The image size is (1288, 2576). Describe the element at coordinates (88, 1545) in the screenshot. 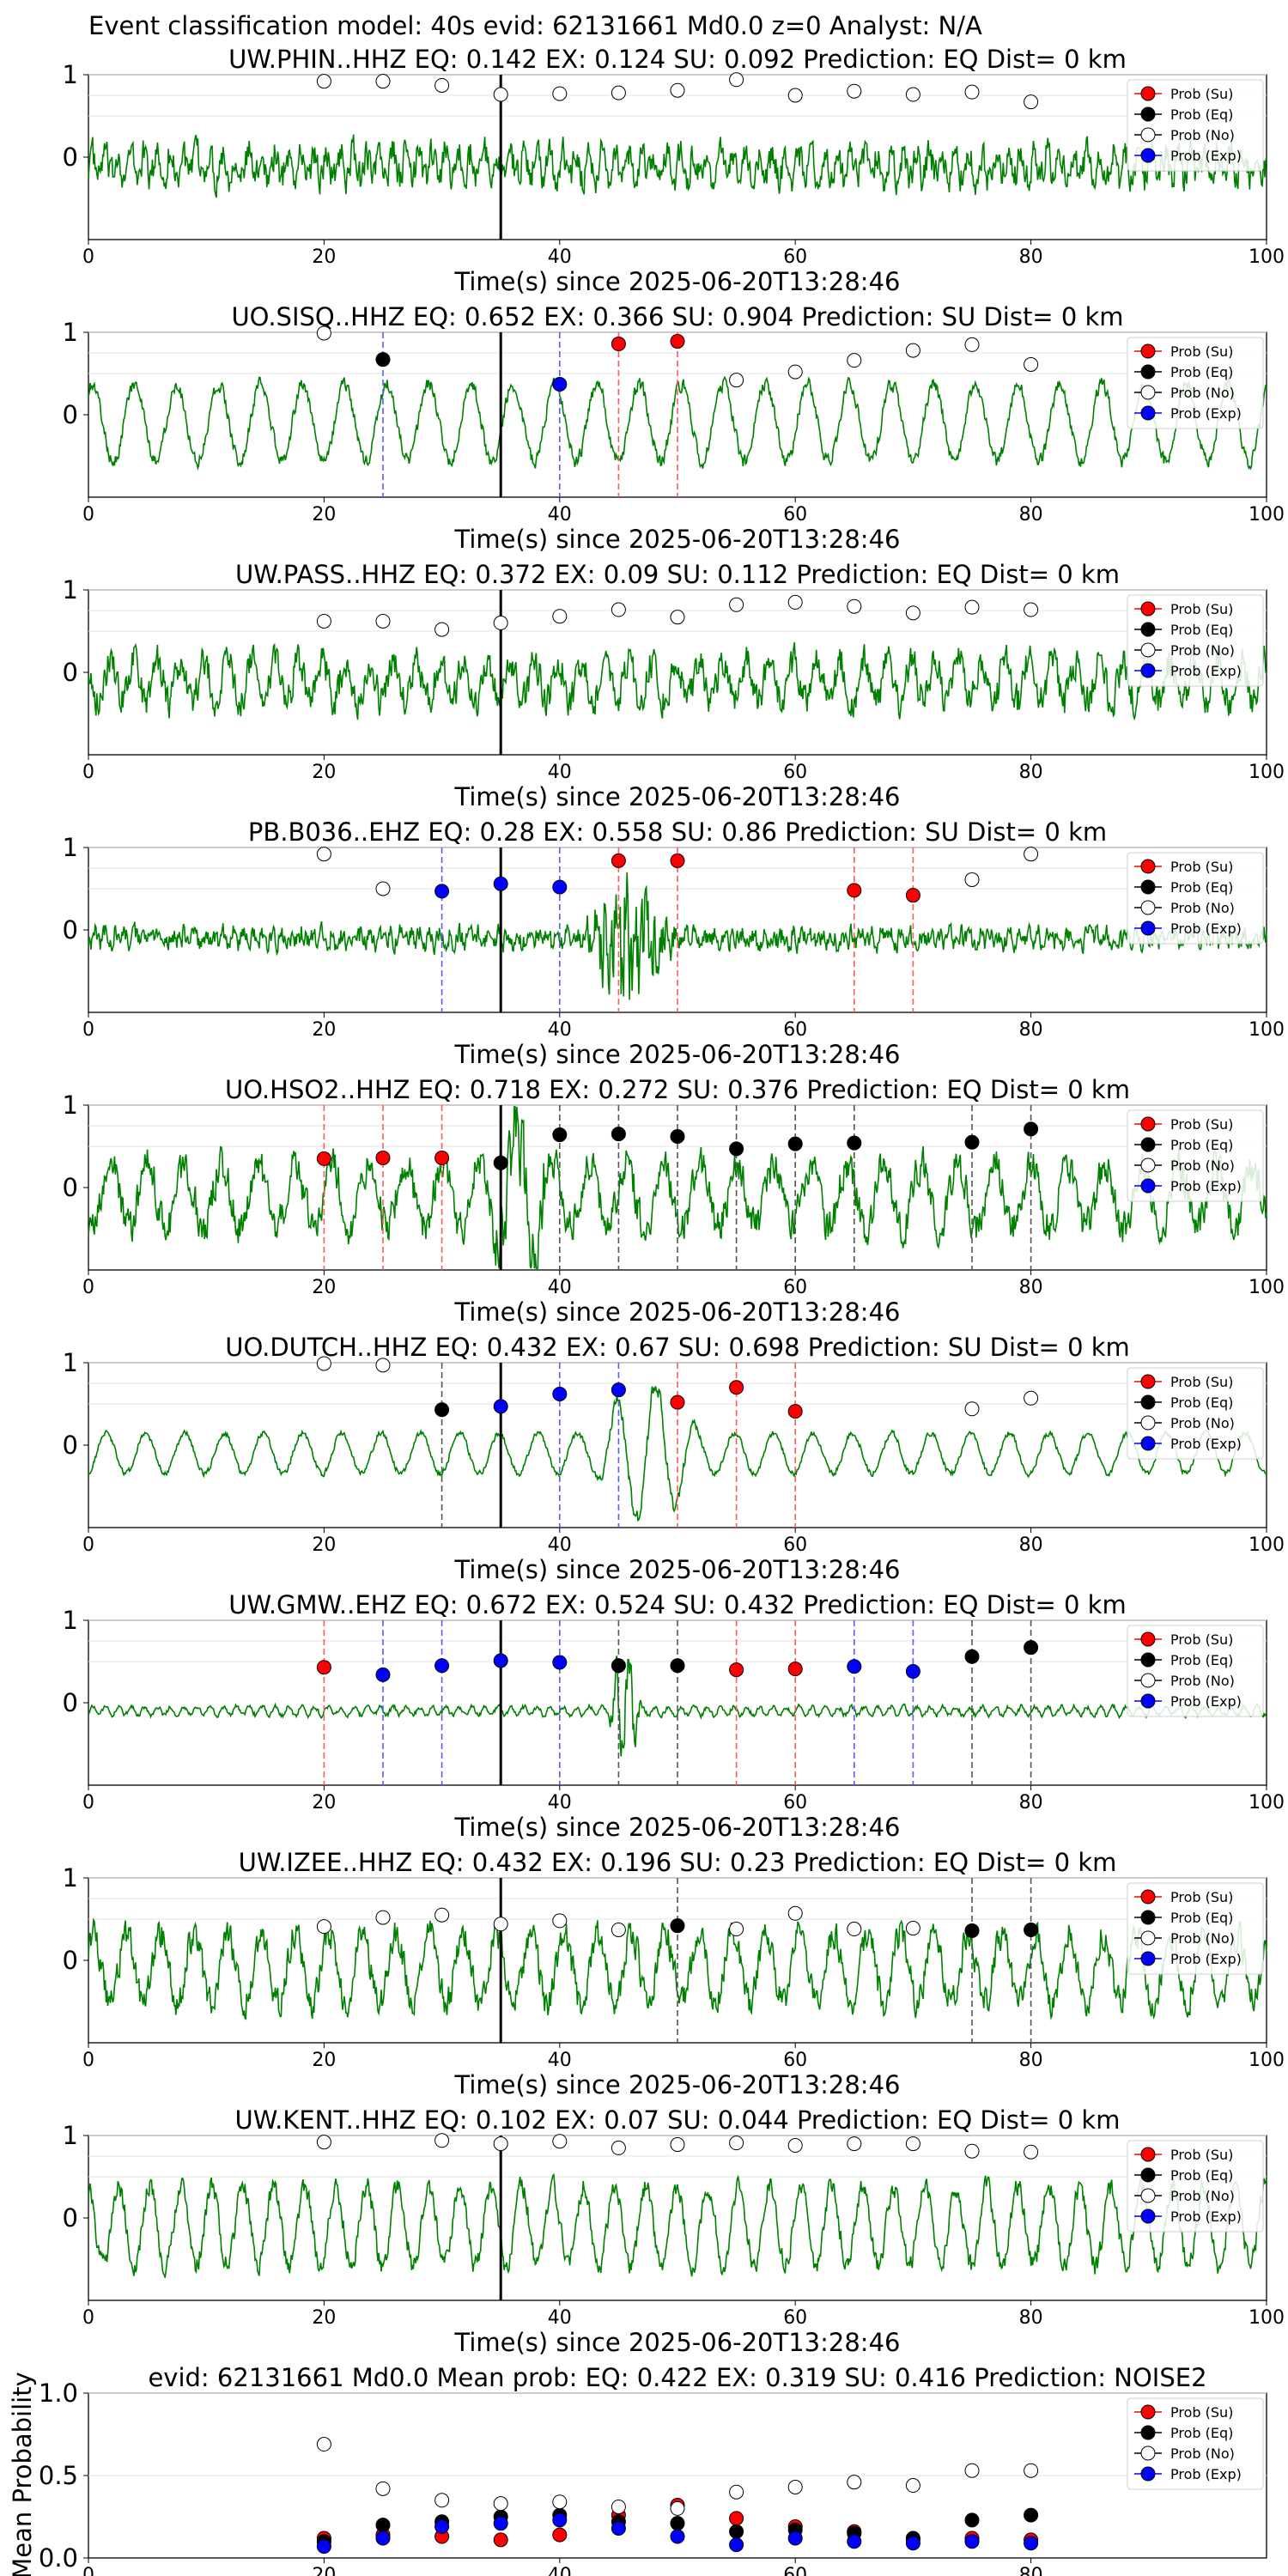

I see `x-tick-label: 0` at that location.